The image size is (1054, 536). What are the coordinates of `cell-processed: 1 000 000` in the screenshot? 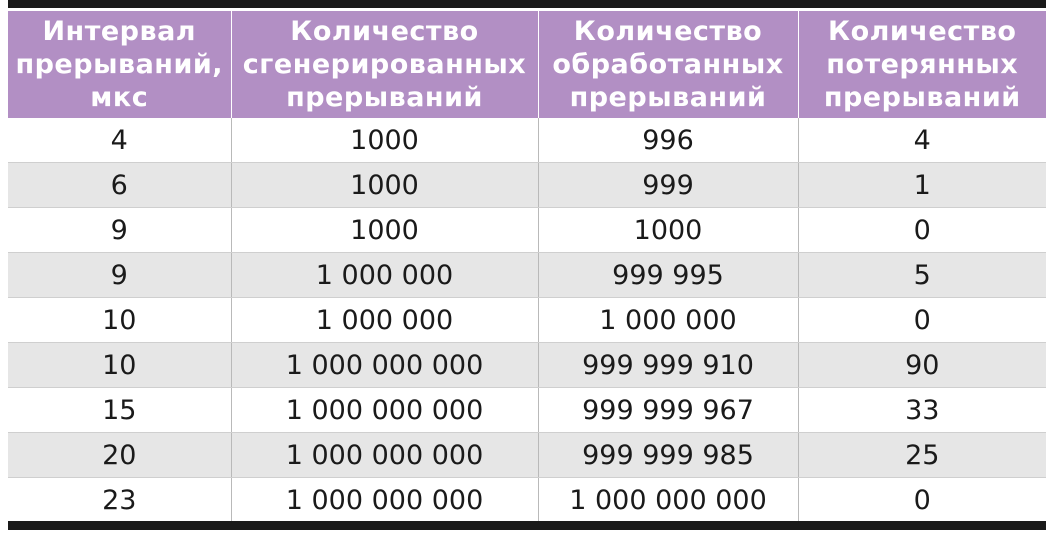 It's located at (668, 320).